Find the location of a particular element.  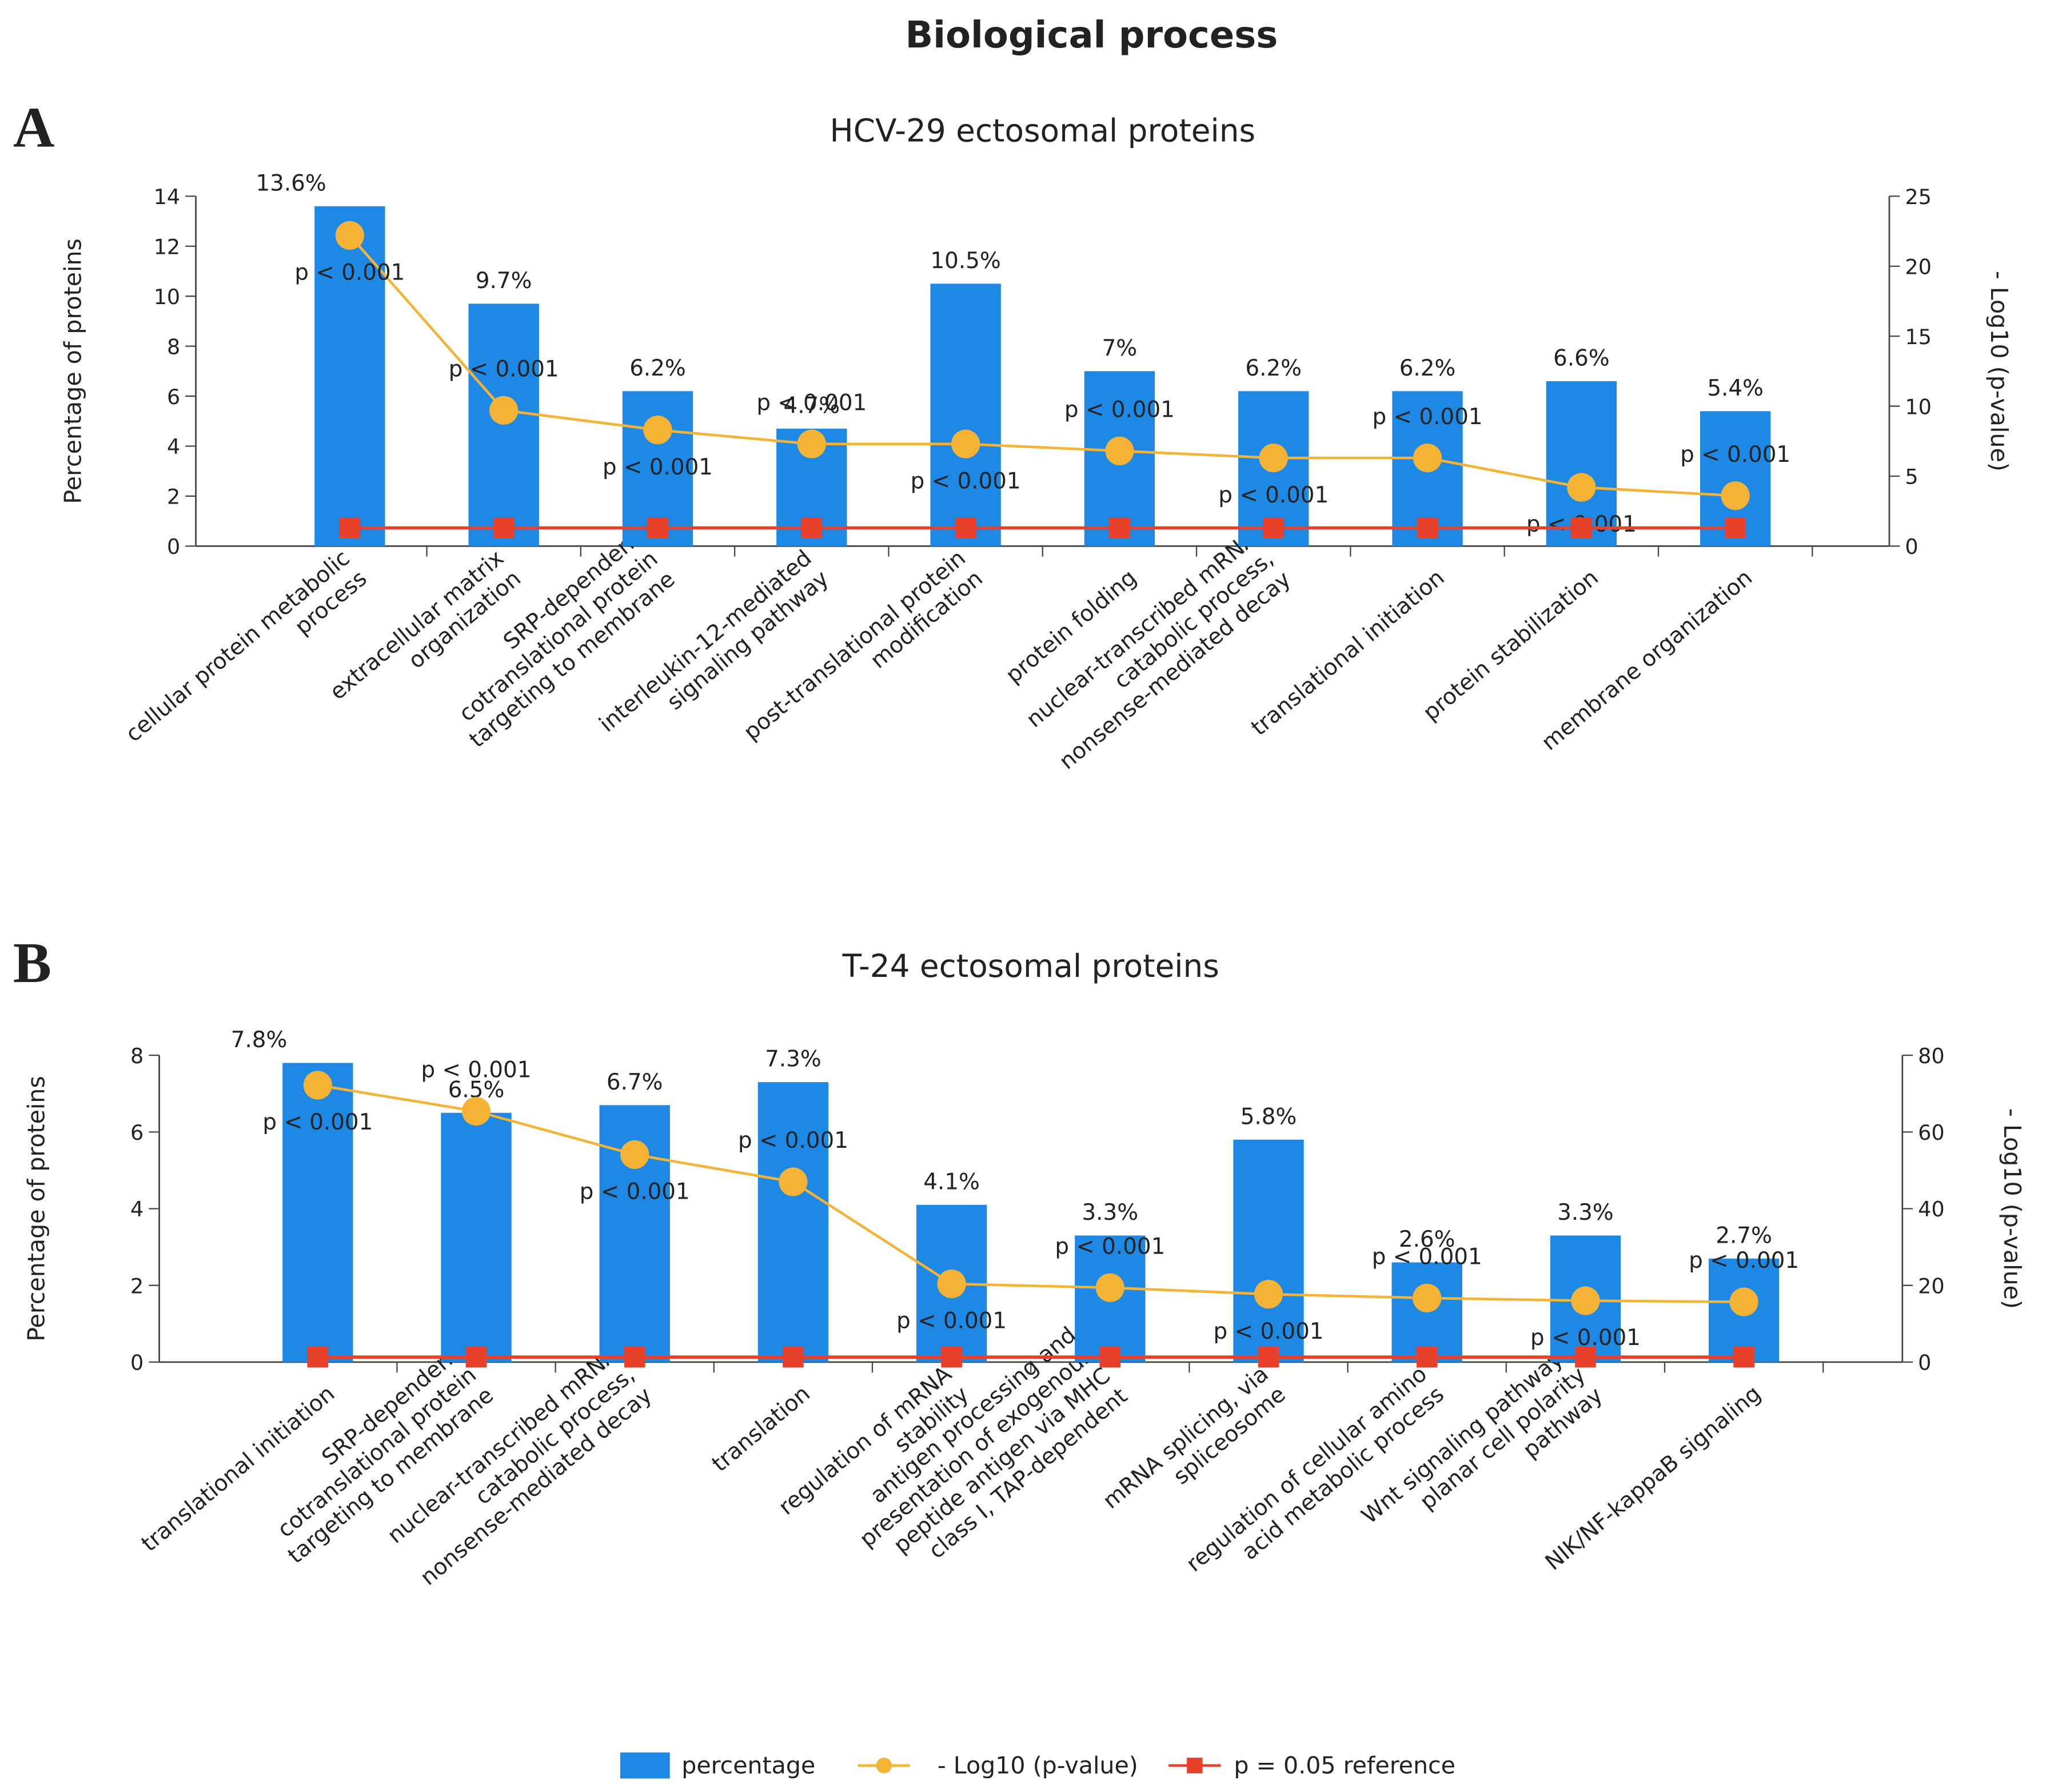

y-tick-label: 14 is located at coordinates (167, 197).